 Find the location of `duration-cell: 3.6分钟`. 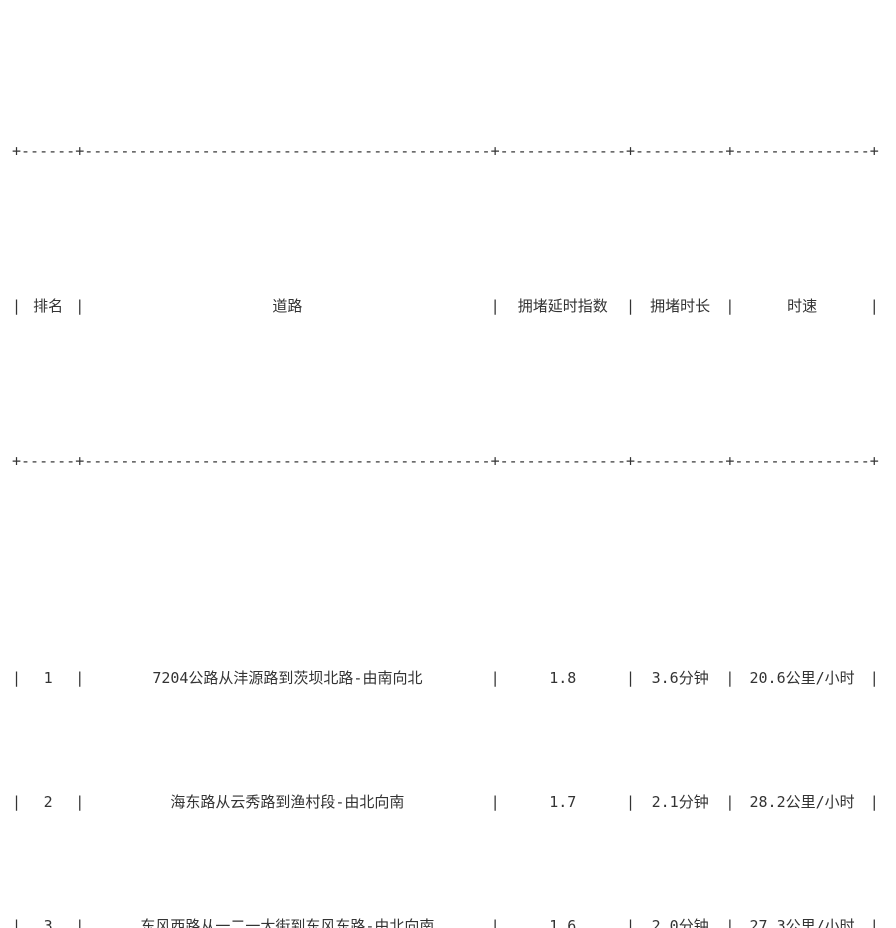

duration-cell: 3.6分钟 is located at coordinates (680, 678).